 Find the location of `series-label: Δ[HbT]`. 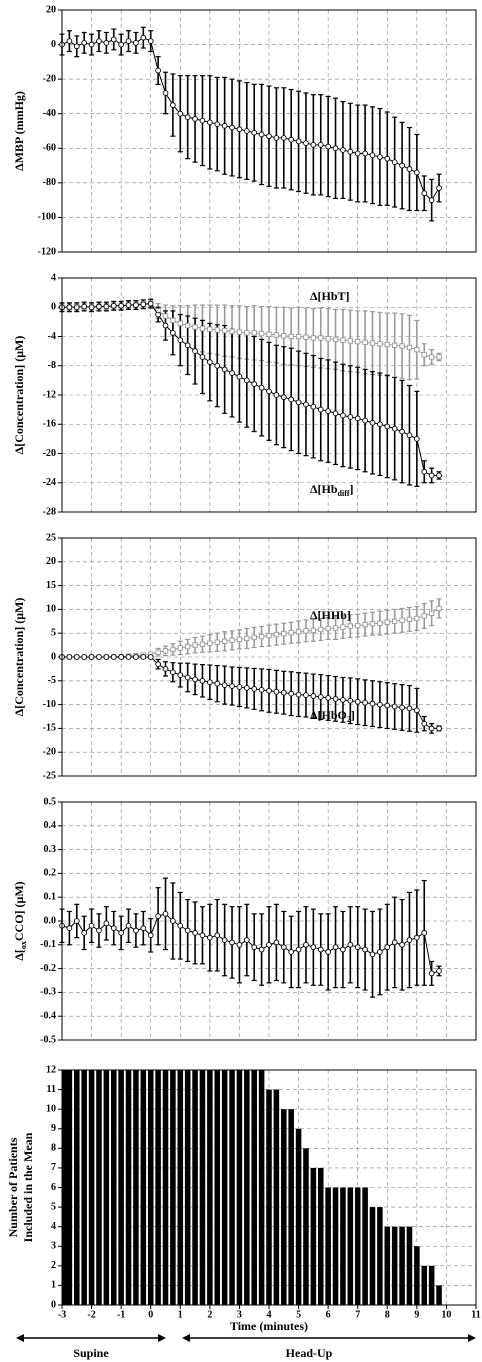

series-label: Δ[HbT] is located at coordinates (330, 296).